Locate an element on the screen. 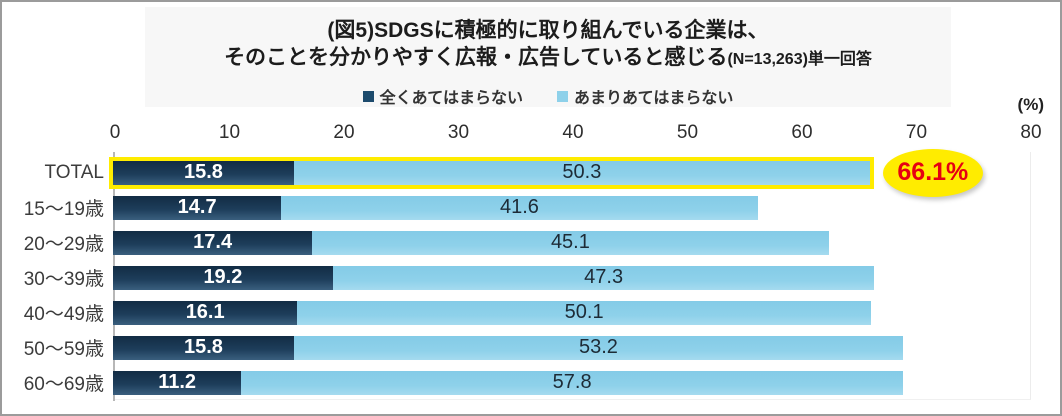 The image size is (1062, 416). bar-stack: 17.4 45.1 is located at coordinates (471, 242).